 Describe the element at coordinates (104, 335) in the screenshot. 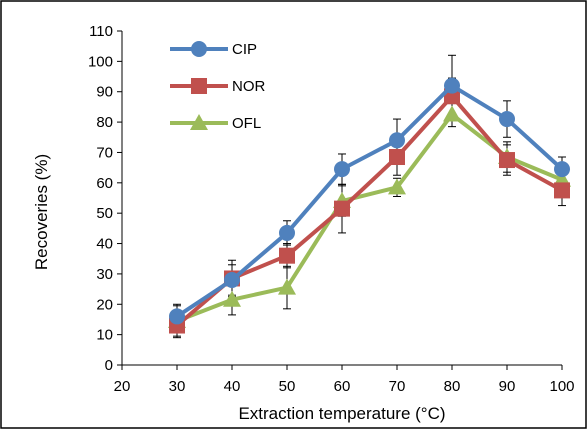

I see `y-tick-label: 10` at that location.